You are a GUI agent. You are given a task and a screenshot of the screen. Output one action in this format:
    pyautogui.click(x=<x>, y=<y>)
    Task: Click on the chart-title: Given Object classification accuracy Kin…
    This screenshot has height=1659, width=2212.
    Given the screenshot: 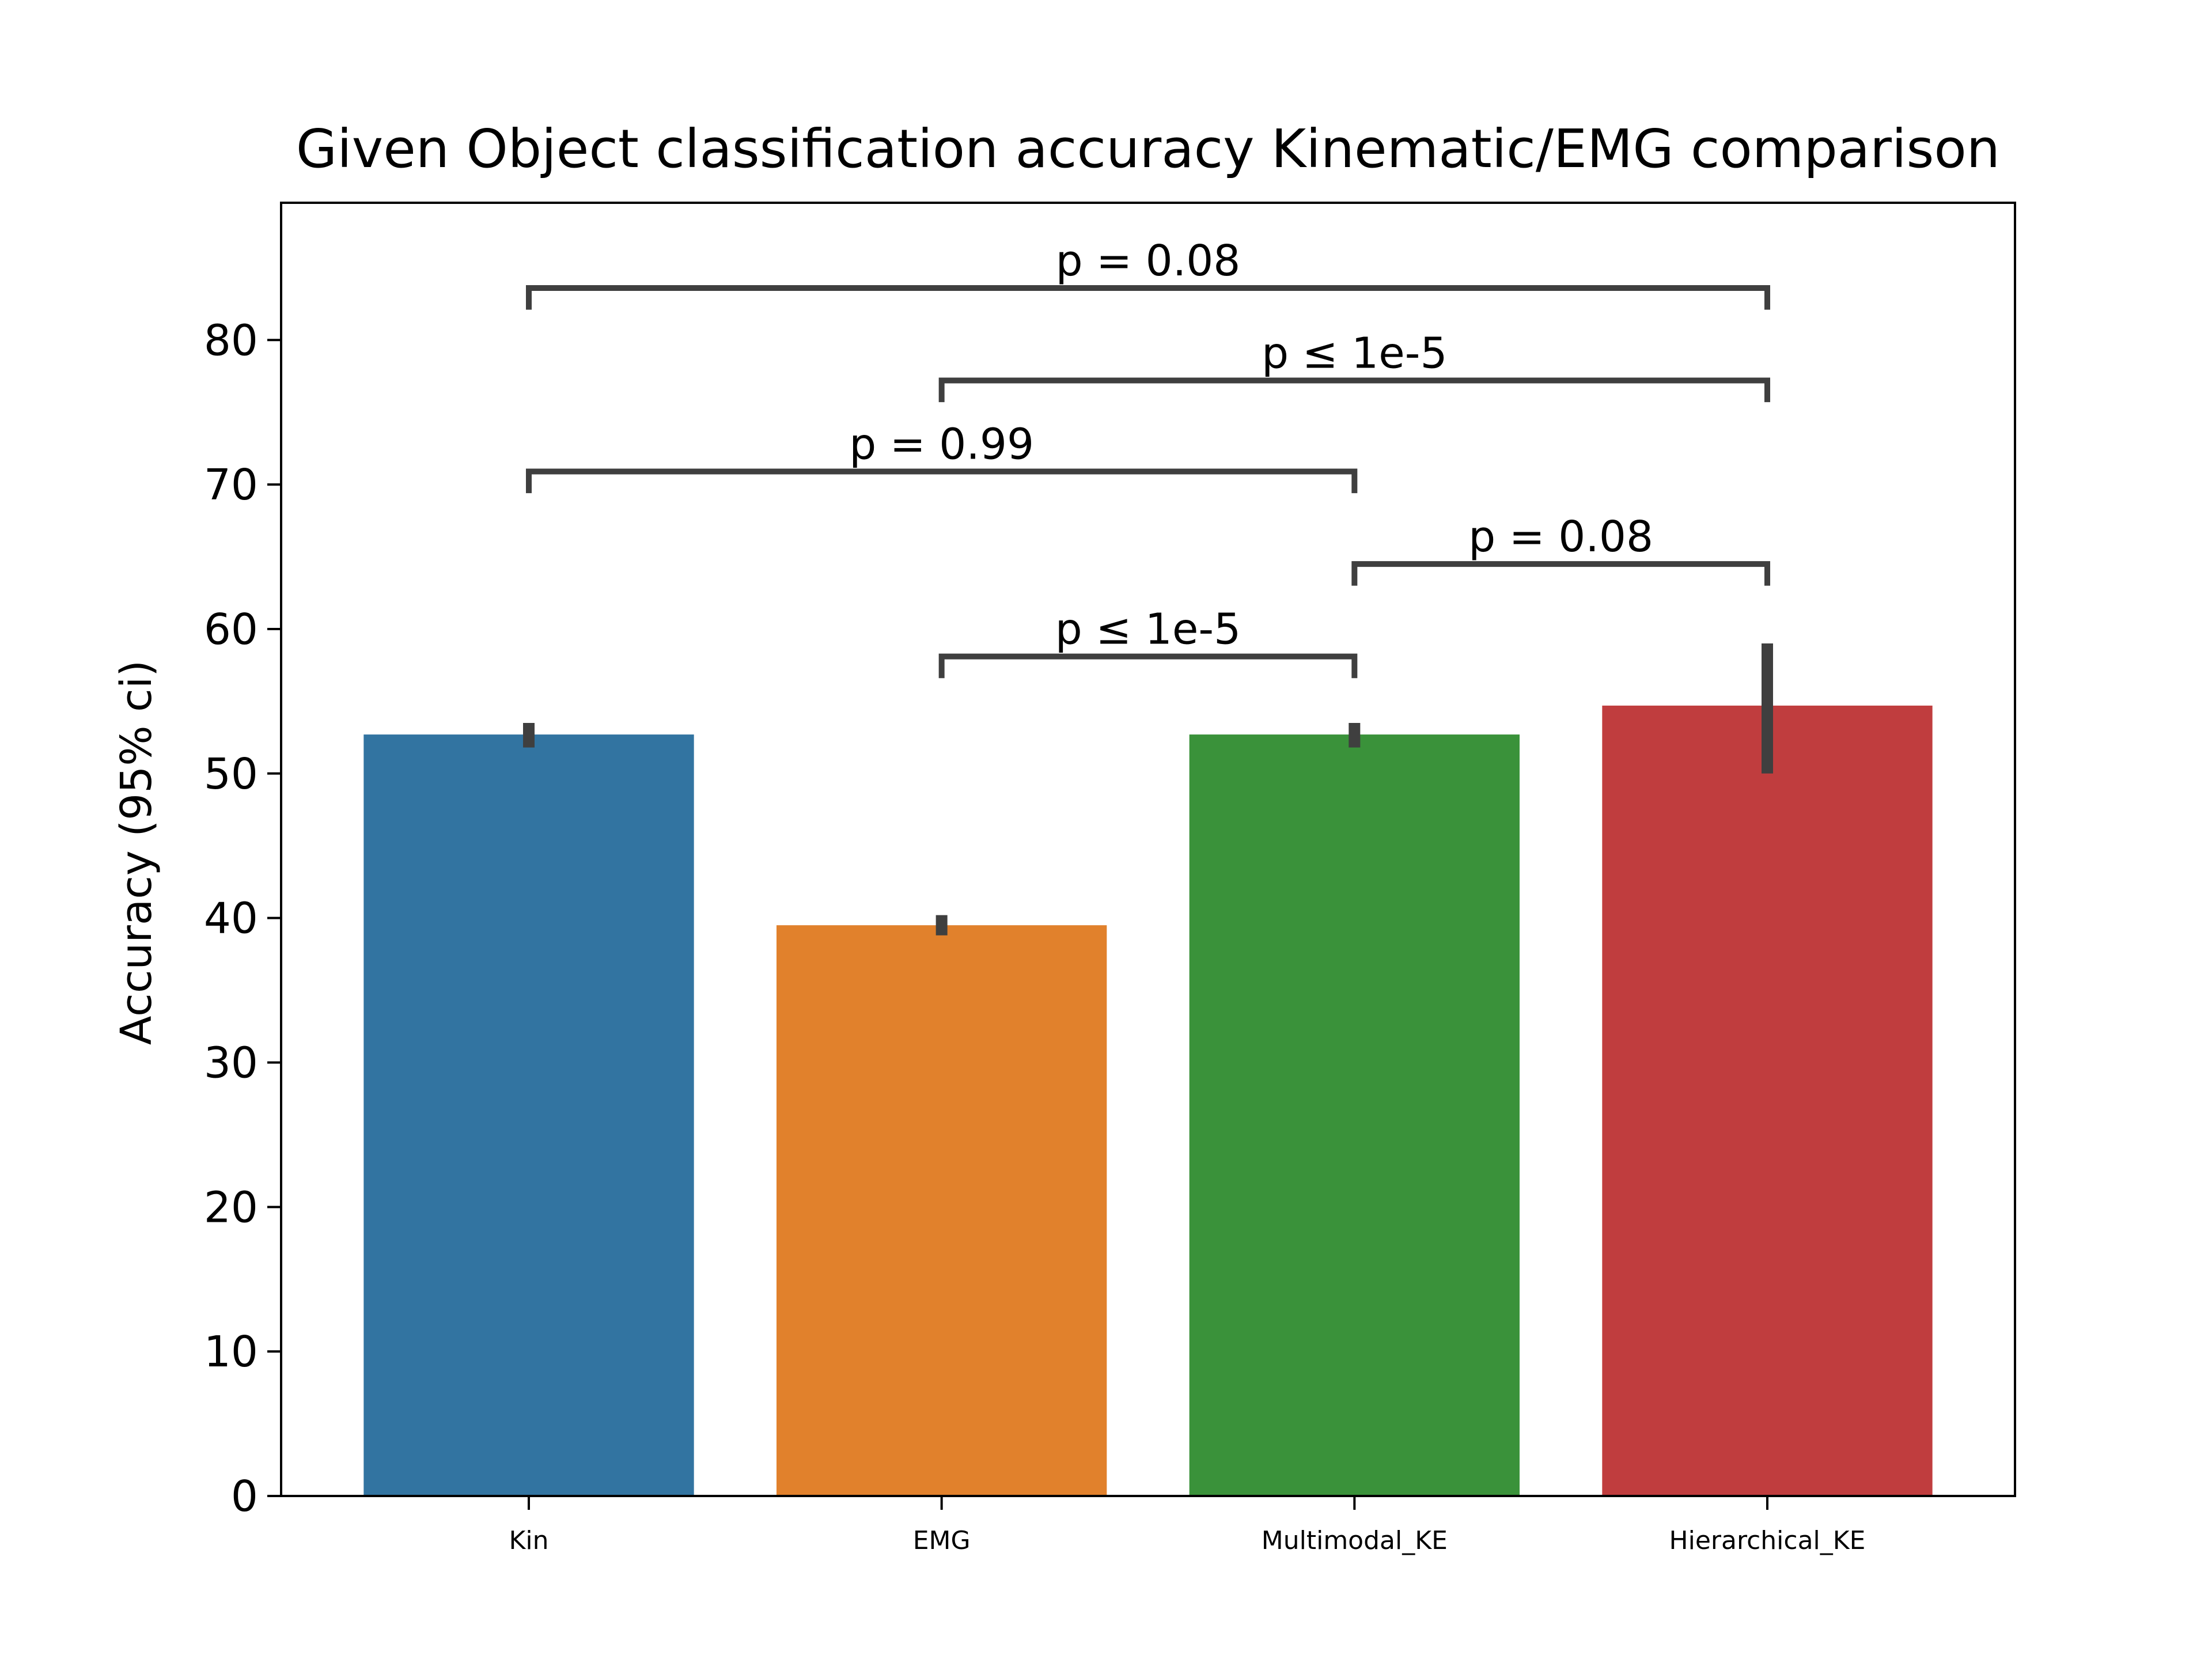 What is the action you would take?
    pyautogui.click(x=1148, y=149)
    